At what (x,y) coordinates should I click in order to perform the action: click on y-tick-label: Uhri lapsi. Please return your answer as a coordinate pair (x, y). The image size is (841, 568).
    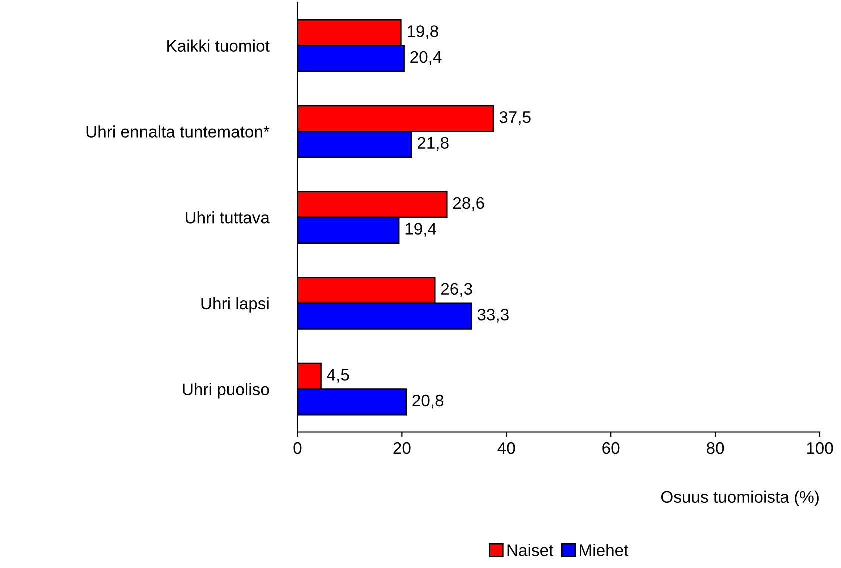
    Looking at the image, I should click on (235, 305).